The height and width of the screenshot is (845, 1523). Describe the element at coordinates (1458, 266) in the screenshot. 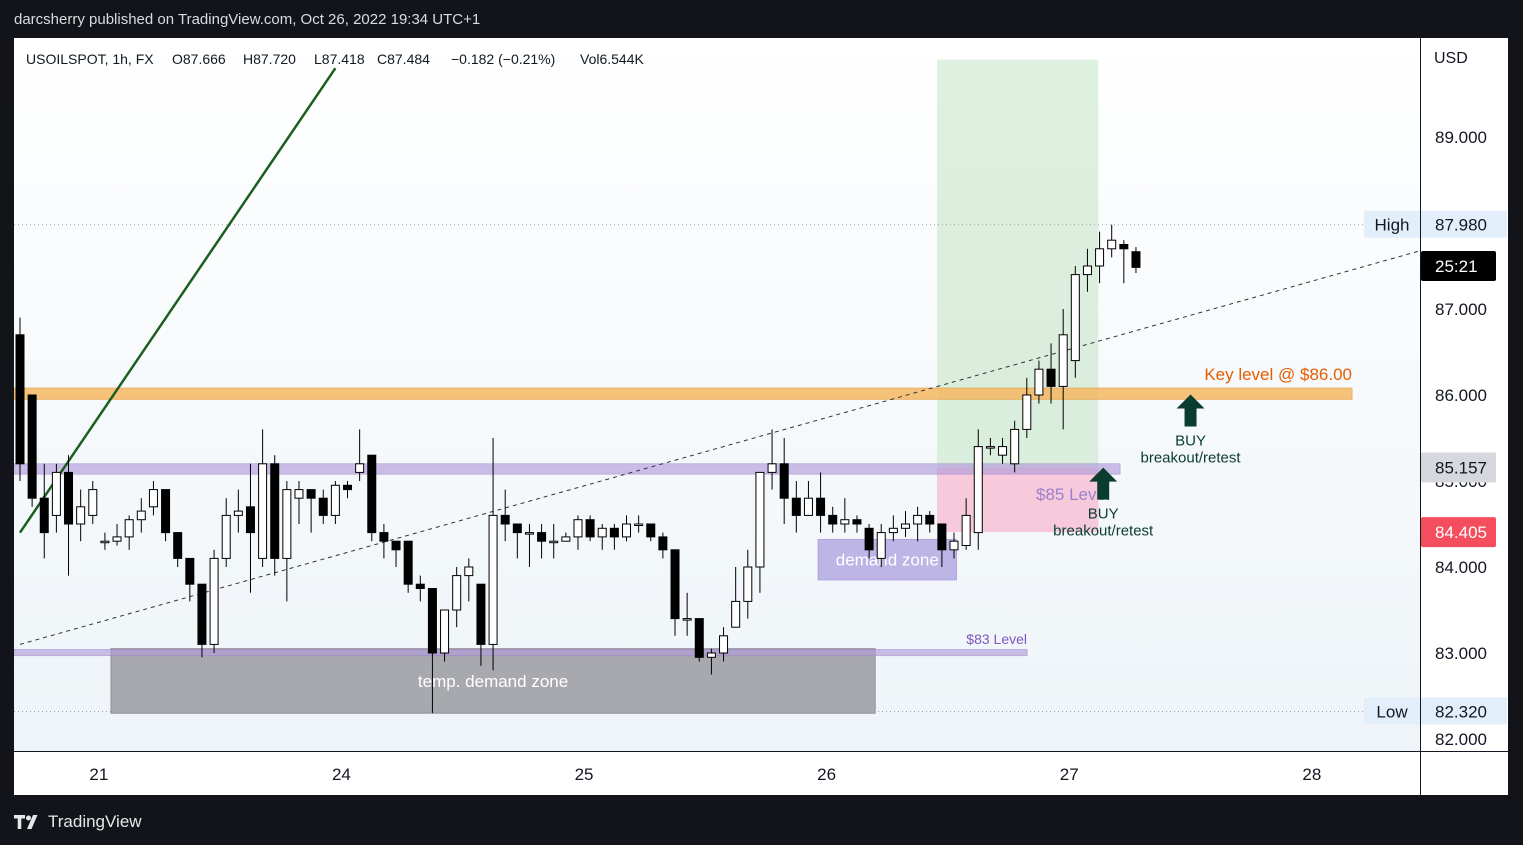

I see `price-tag-timer` at that location.